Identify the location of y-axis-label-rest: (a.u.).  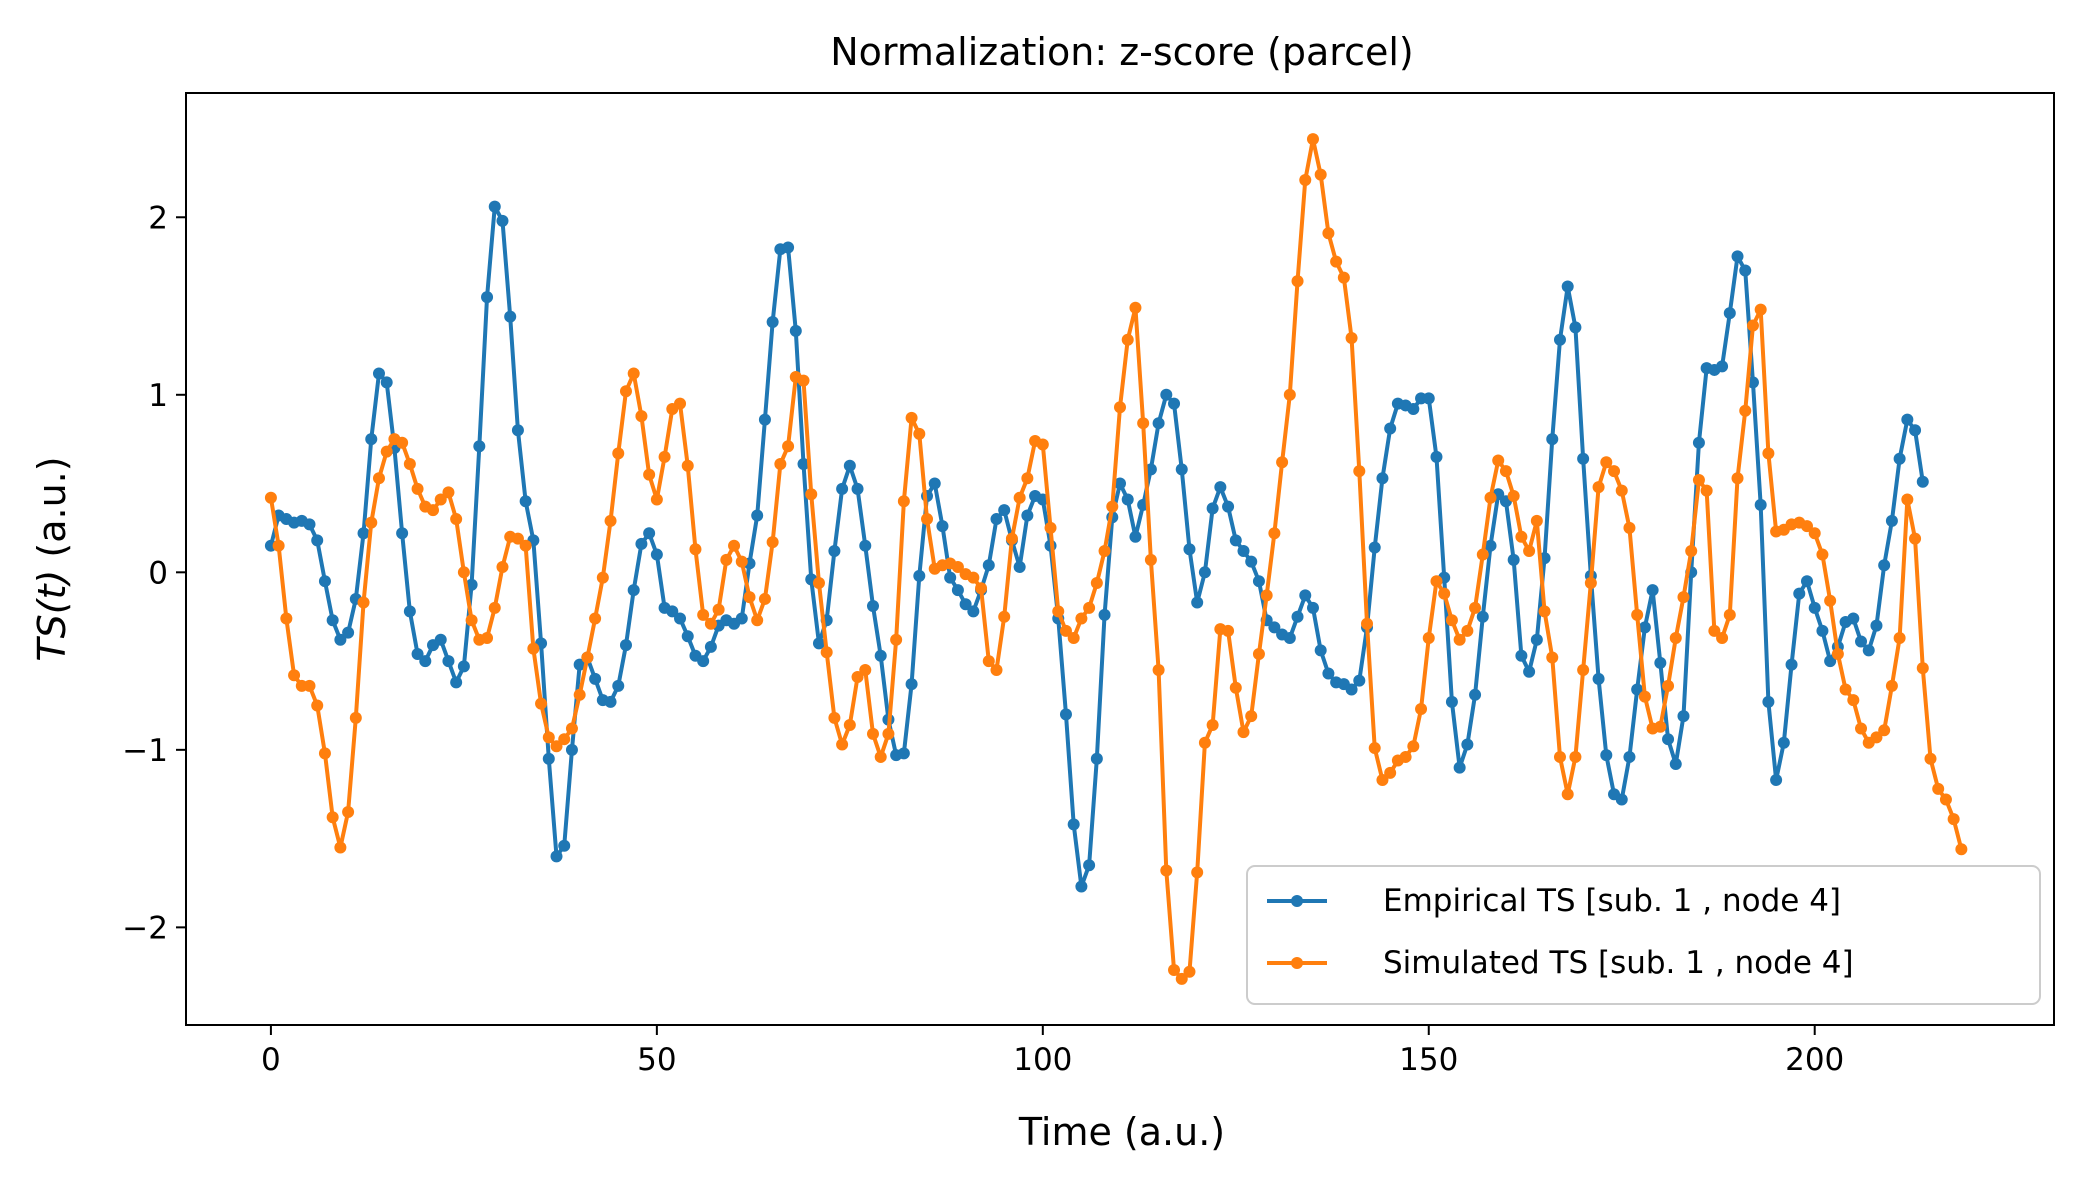
(52, 512).